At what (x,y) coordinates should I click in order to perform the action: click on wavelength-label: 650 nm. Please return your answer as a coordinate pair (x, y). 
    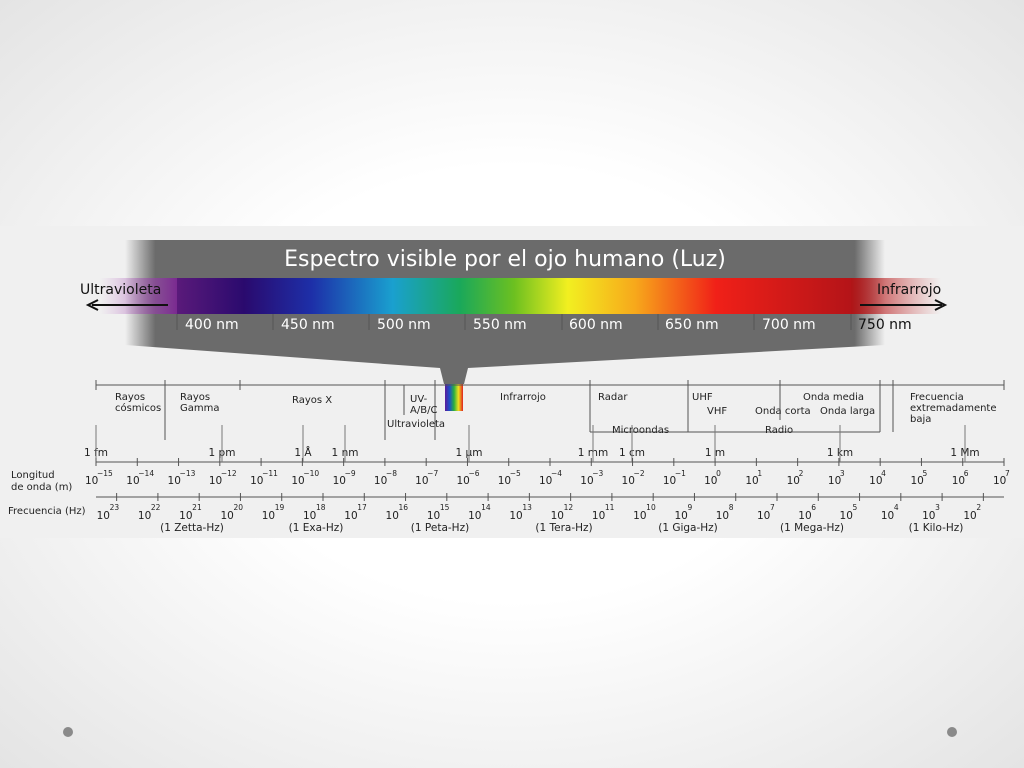
    Looking at the image, I should click on (692, 325).